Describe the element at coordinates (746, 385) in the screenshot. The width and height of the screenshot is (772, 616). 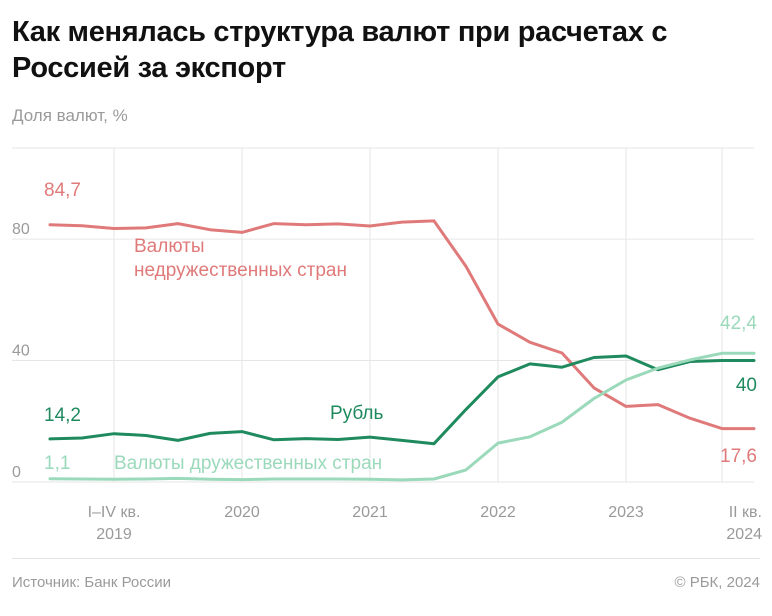
I see `data-label: 40` at that location.